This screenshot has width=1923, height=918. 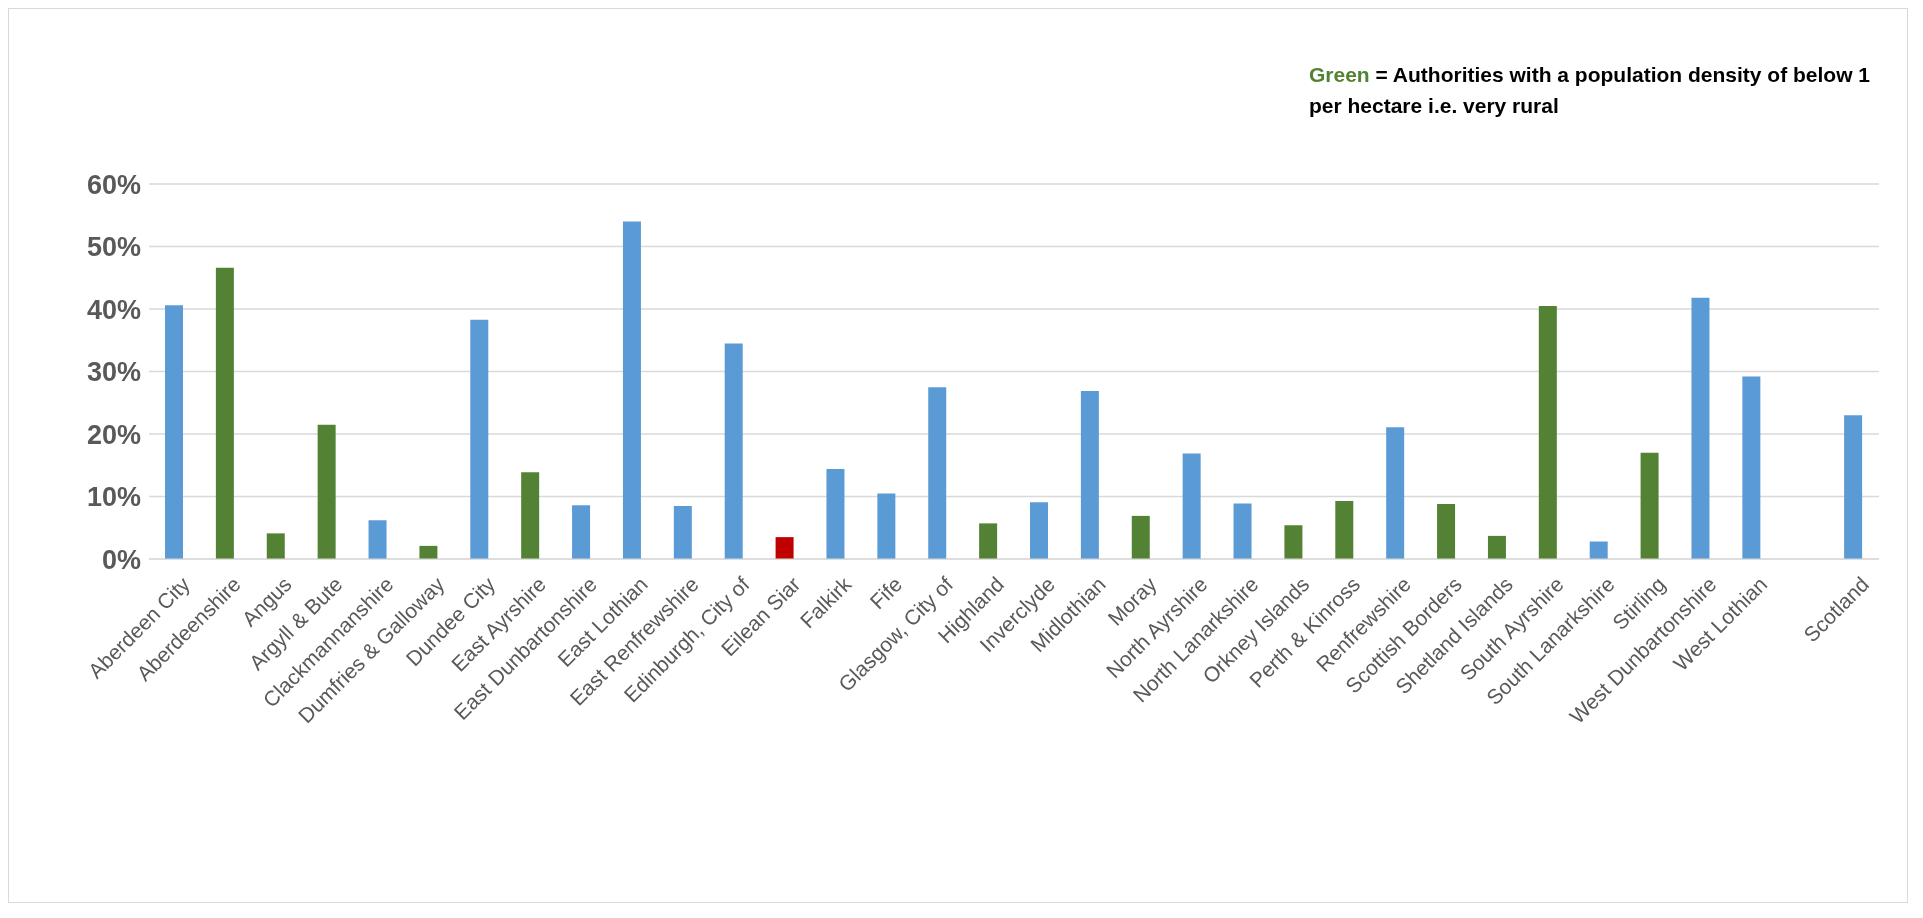 I want to click on text: Green = Authorities with a population density of below 1 per hectare i.e. very rural, so click(x=1590, y=90).